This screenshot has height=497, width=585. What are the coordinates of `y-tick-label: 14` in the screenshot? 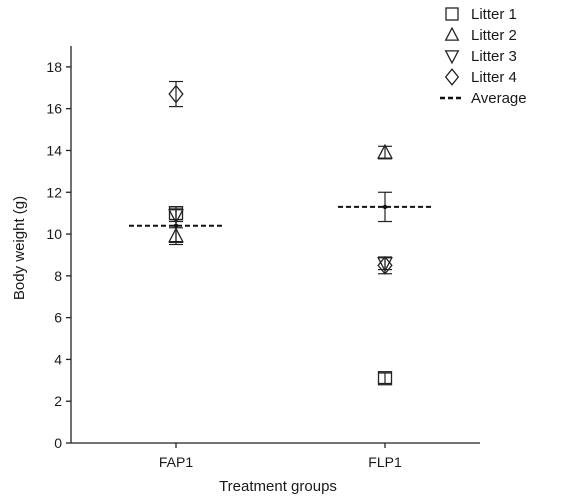 It's located at (54, 150).